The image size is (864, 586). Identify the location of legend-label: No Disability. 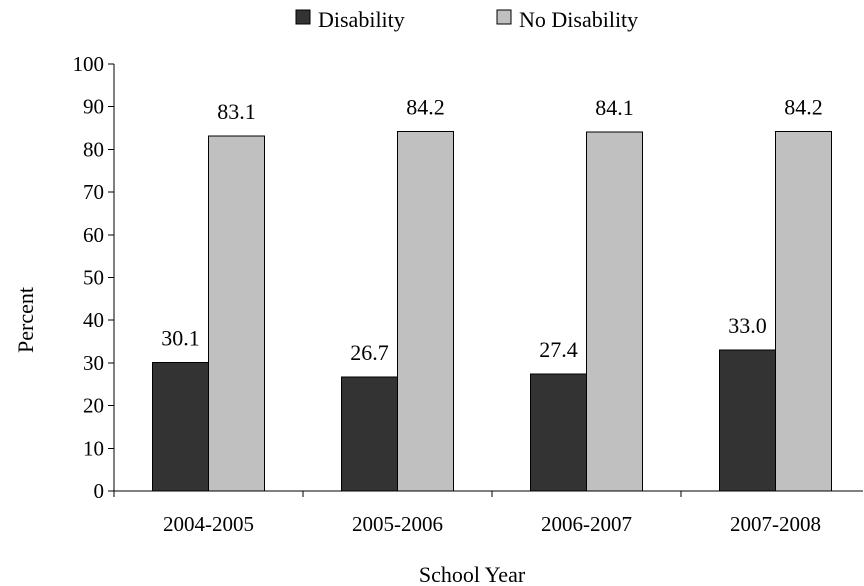
(578, 19).